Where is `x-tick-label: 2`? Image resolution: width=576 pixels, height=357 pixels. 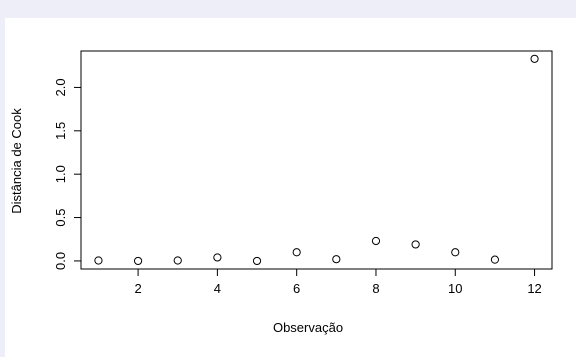 x-tick-label: 2 is located at coordinates (137, 288).